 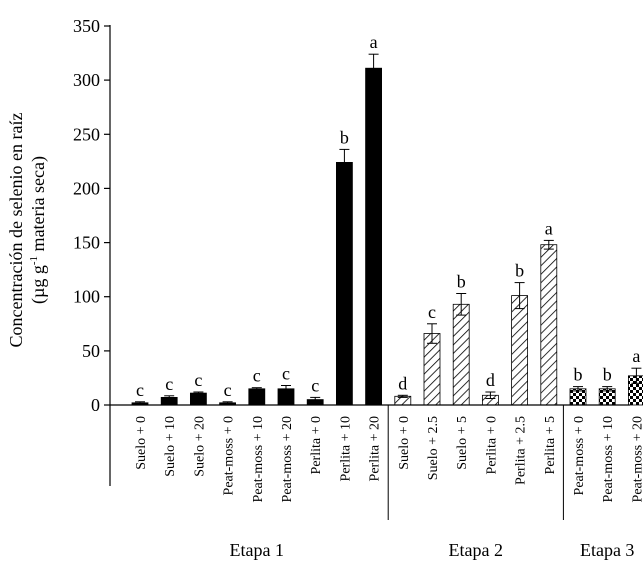 What do you see at coordinates (86, 297) in the screenshot?
I see `y-tick-label: 100` at bounding box center [86, 297].